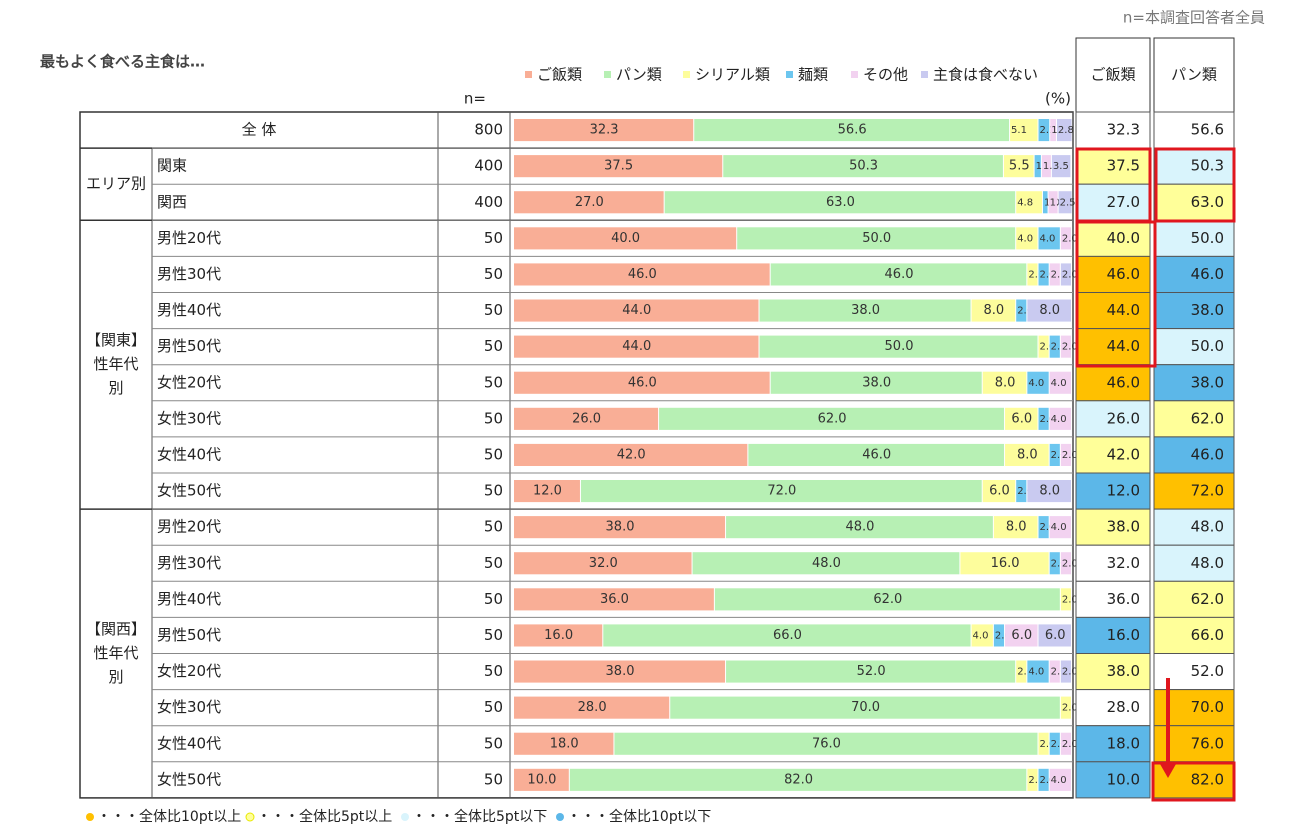  What do you see at coordinates (115, 653) in the screenshot?
I see `group-label: 性年代` at bounding box center [115, 653].